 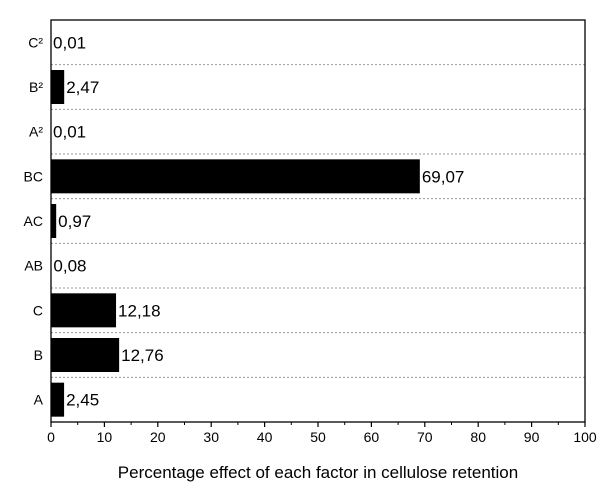 I want to click on bar-BC, so click(x=235, y=176).